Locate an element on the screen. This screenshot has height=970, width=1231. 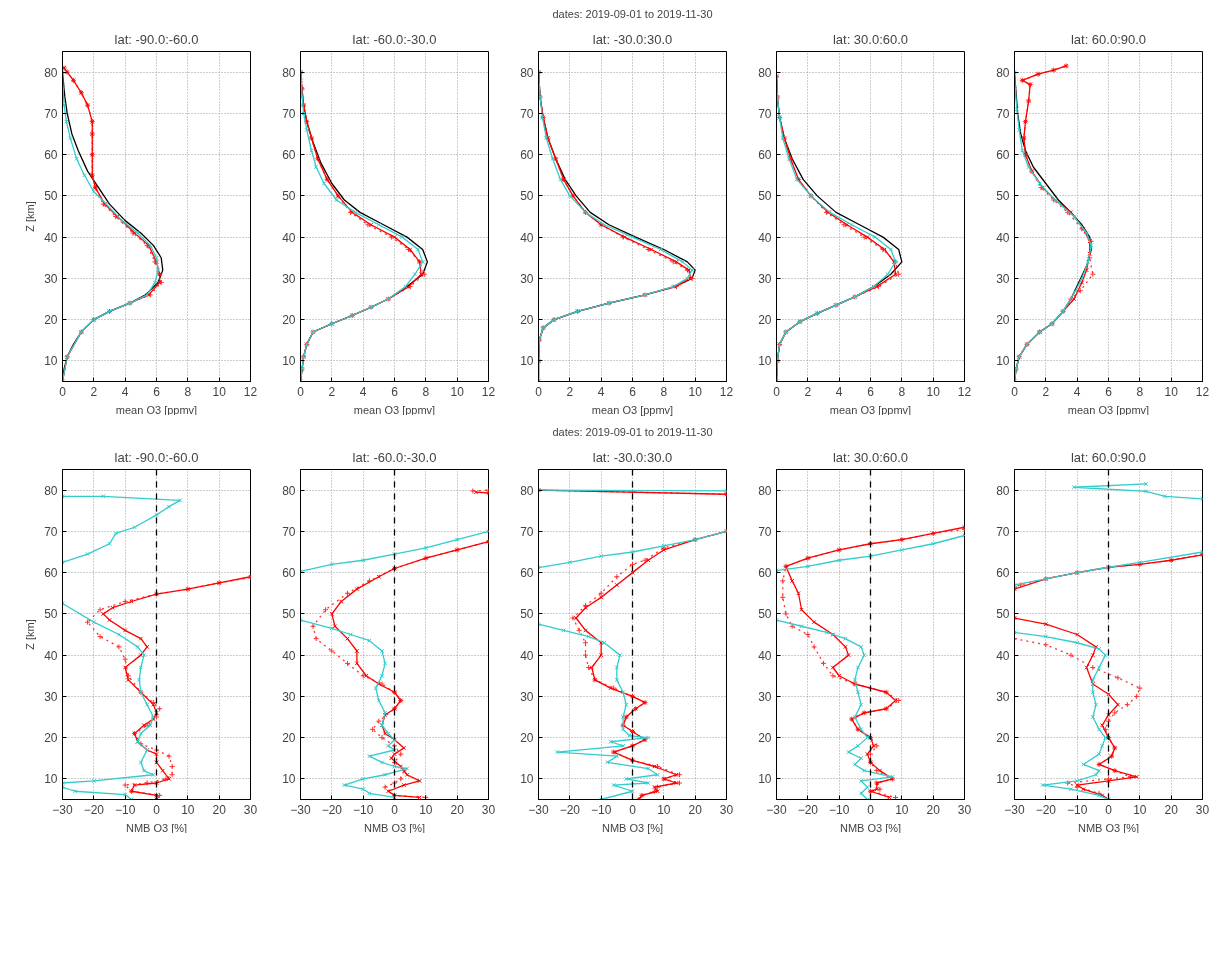
chart-title: lat: -90.0:-60.0 is located at coordinates (156, 457).